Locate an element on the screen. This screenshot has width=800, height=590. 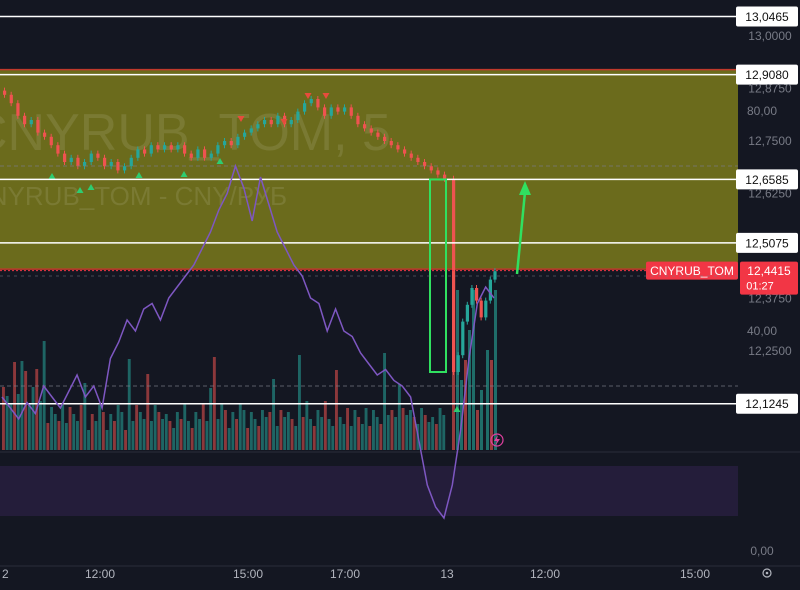
settings-icon is located at coordinates (767, 573).